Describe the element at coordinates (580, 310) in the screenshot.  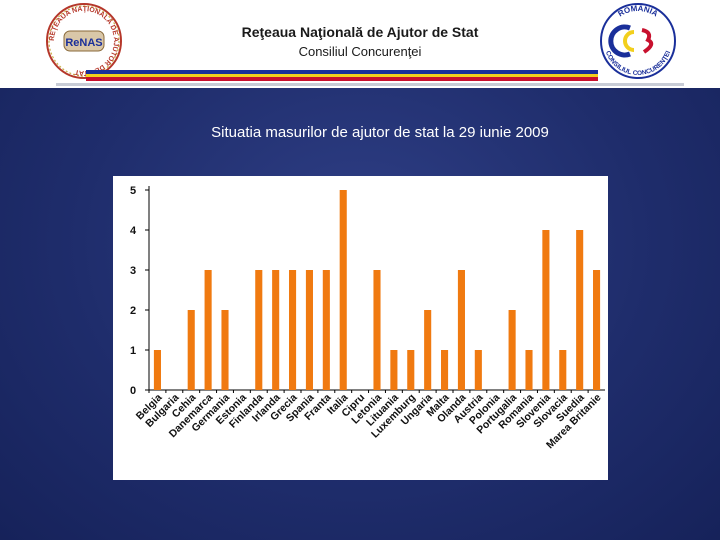
I see `bar-suedia` at that location.